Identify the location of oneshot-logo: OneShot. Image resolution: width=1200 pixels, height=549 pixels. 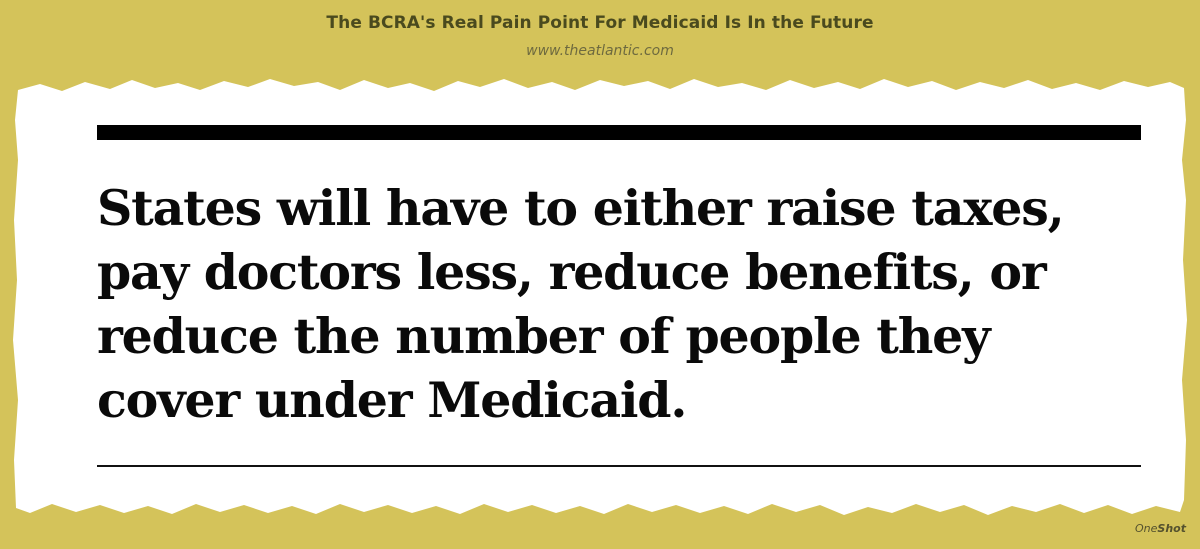
(1160, 528).